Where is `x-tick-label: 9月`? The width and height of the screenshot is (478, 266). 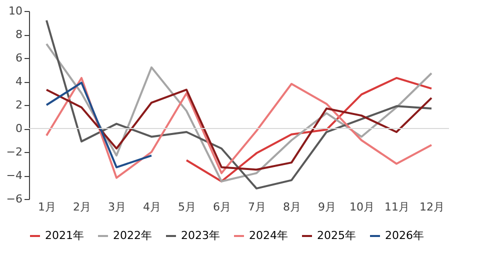
x-tick-label: 9月 is located at coordinates (327, 207).